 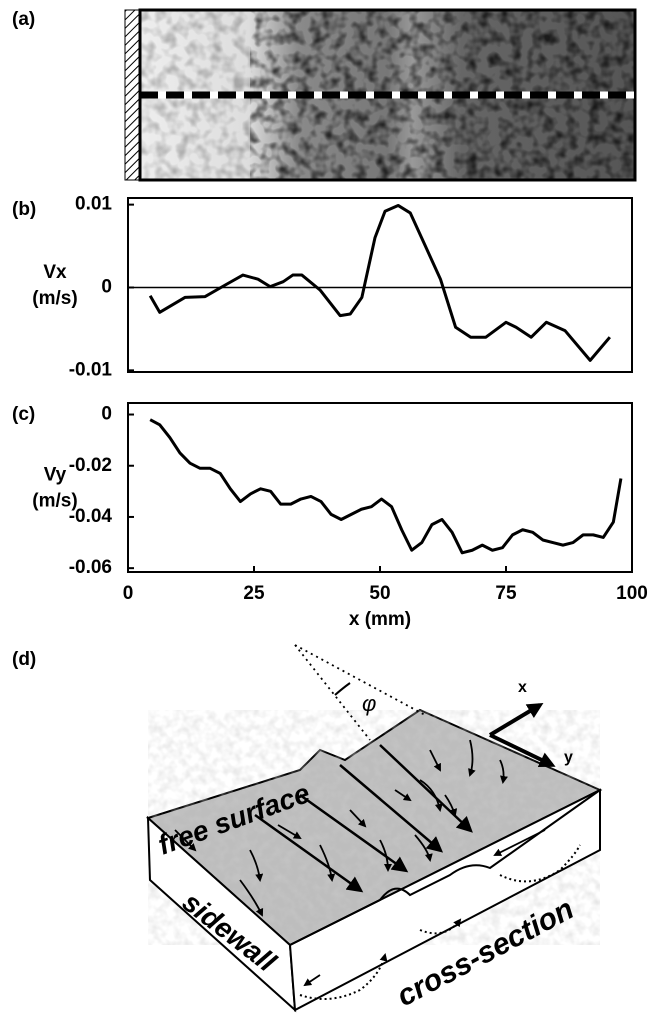 I want to click on surface-profile, so click(x=445, y=867).